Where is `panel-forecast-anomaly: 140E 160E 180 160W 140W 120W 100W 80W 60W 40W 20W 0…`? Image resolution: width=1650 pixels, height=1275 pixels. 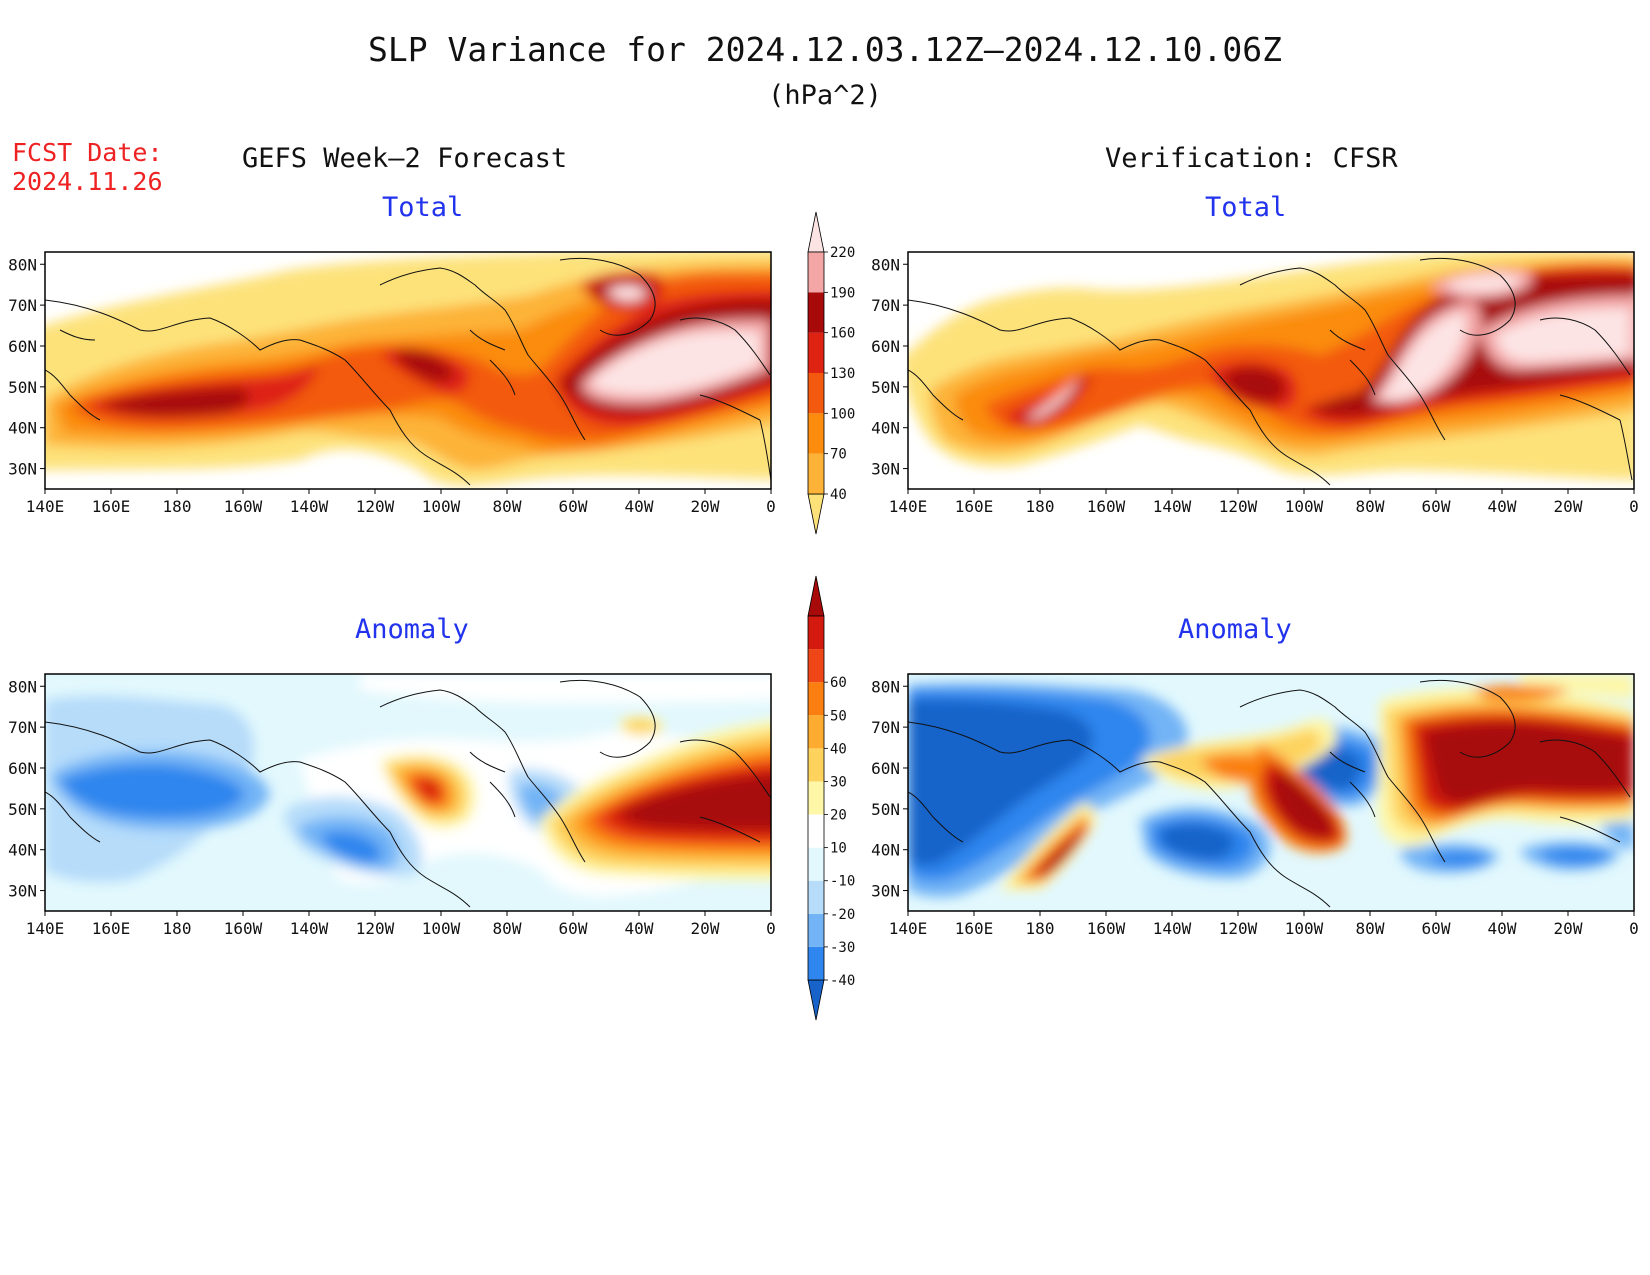 panel-forecast-anomaly: 140E 160E 180 160W 140W 120W 100W 80W 60W 40W 20W 0… is located at coordinates (392, 805).